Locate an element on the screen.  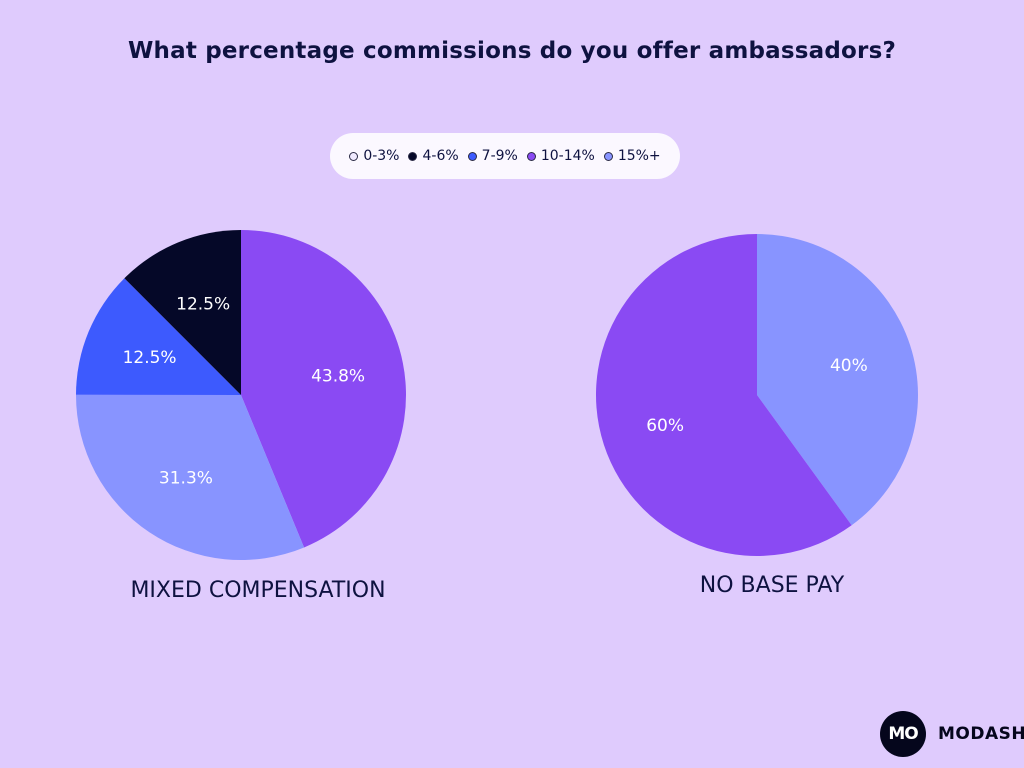
legend-label-4-6: 4-6% is located at coordinates (440, 156).